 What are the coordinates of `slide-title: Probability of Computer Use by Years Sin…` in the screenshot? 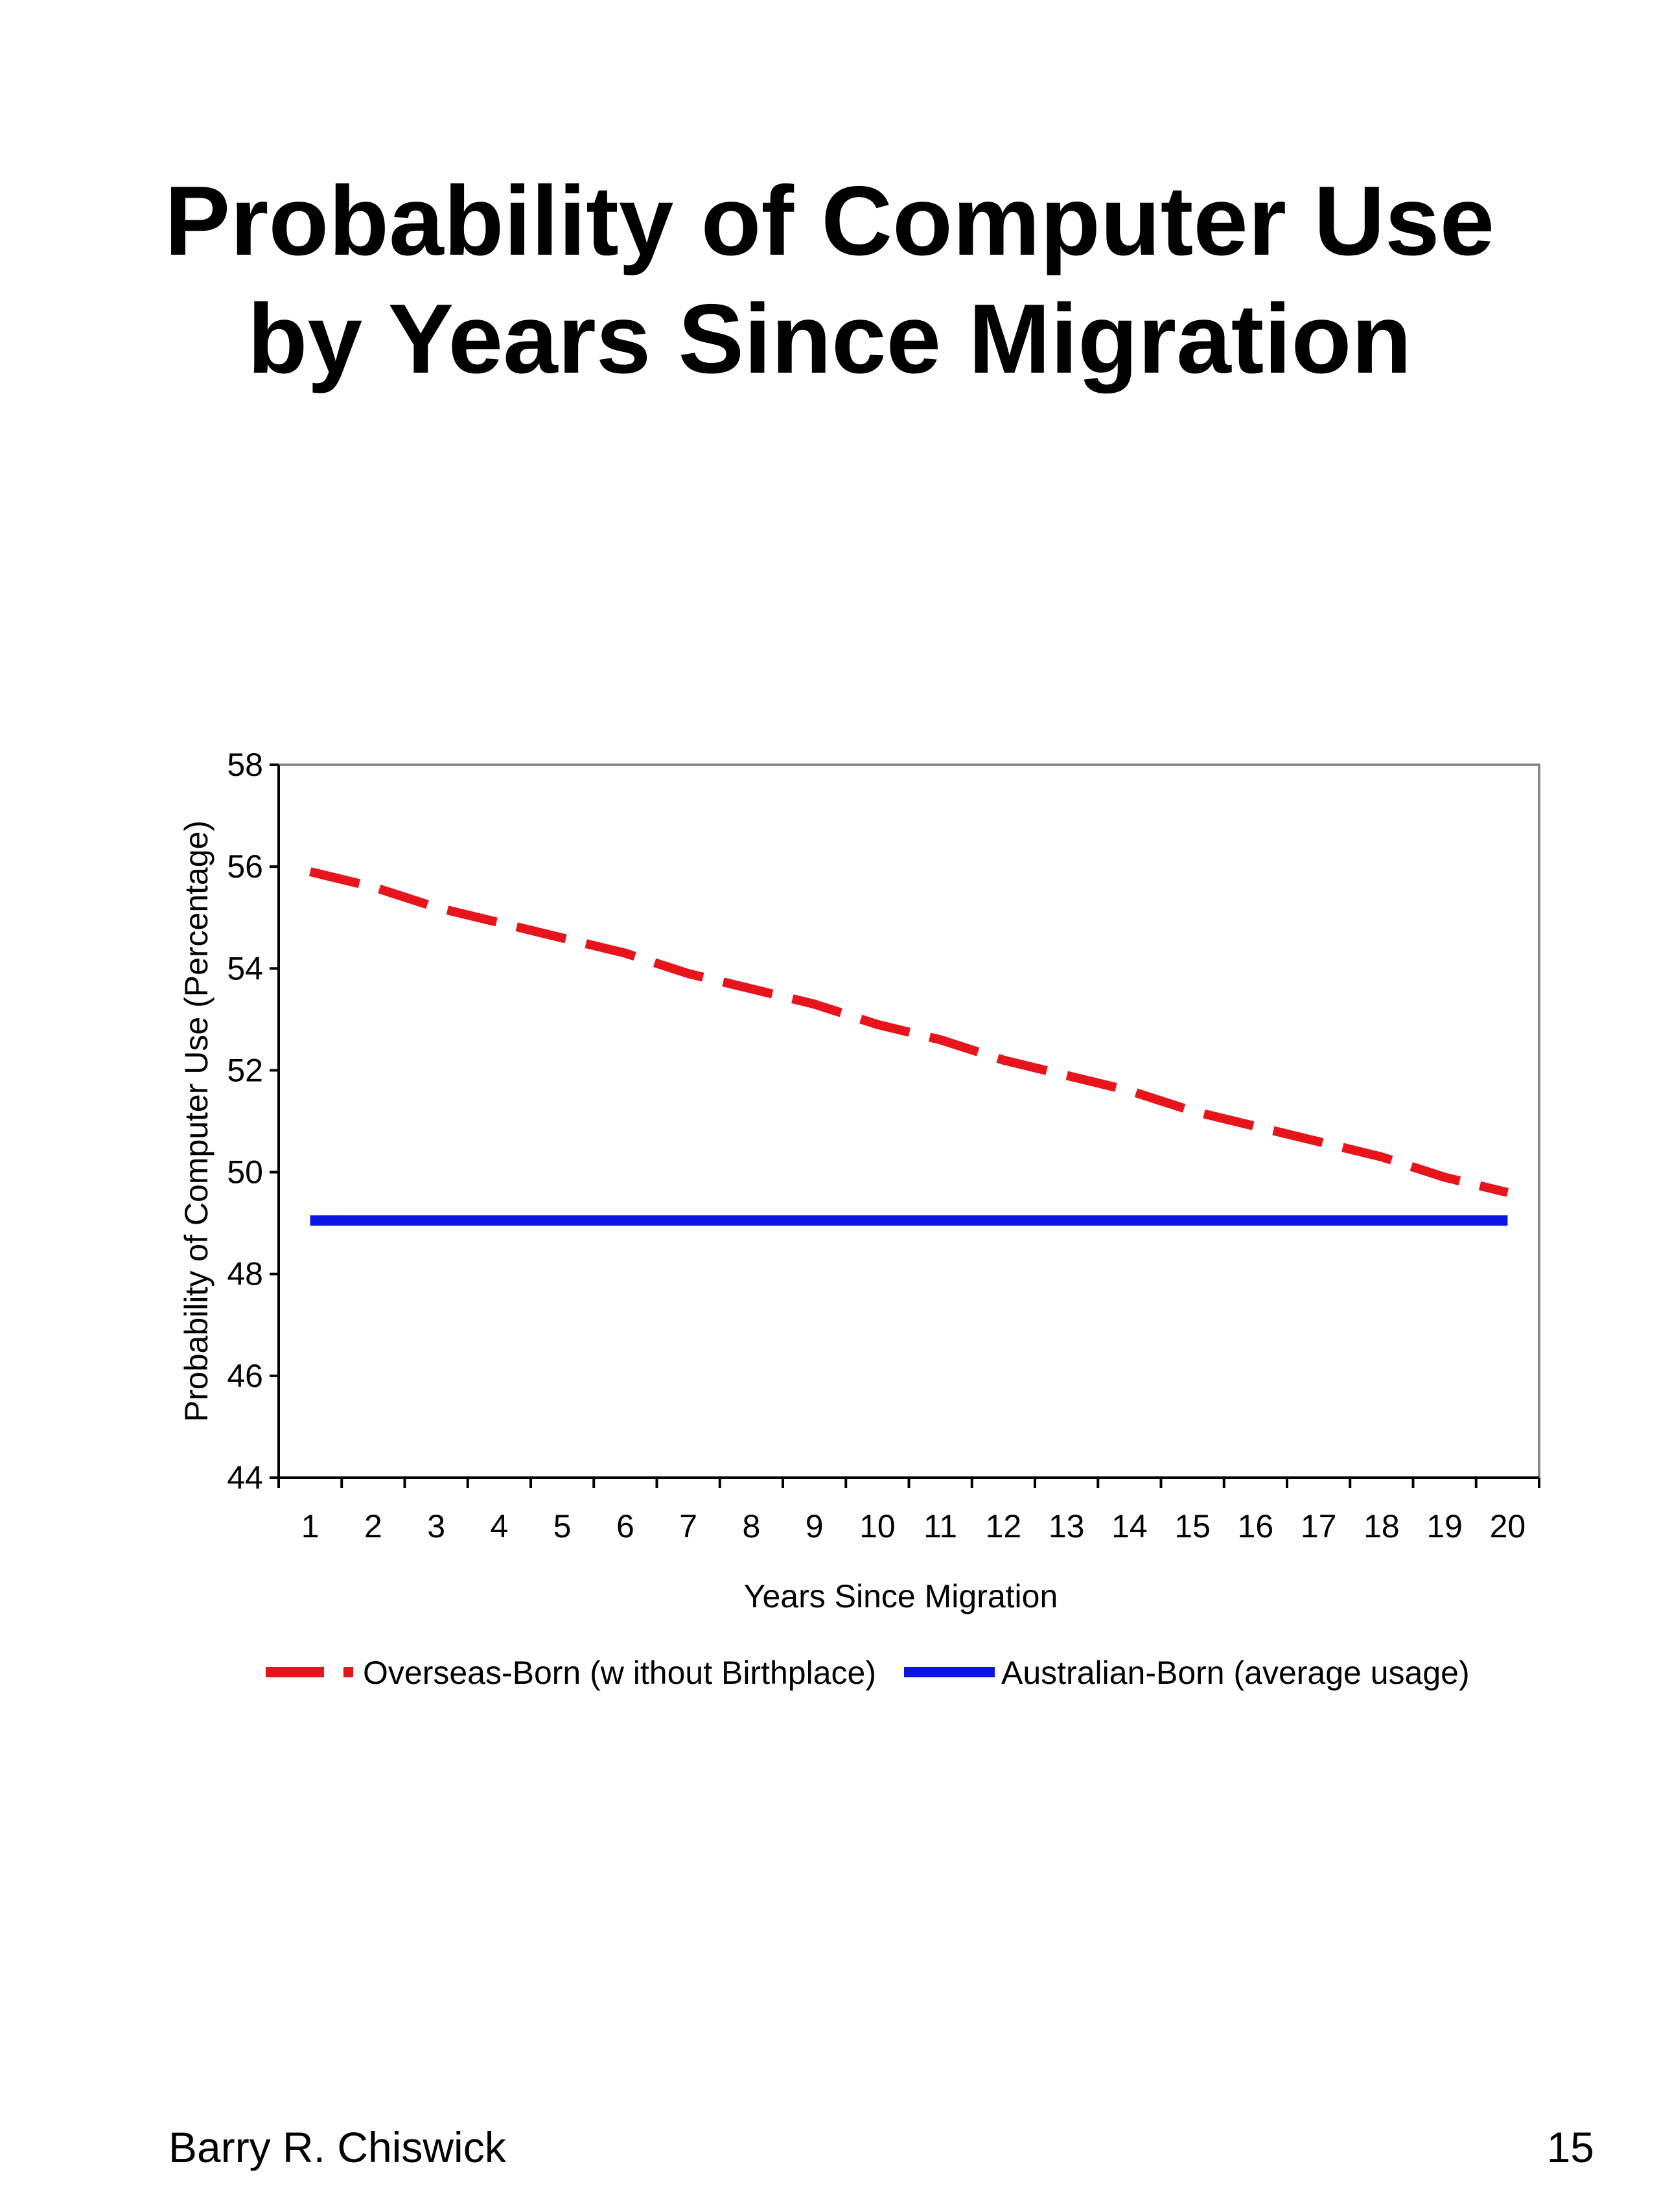 It's located at (829, 280).